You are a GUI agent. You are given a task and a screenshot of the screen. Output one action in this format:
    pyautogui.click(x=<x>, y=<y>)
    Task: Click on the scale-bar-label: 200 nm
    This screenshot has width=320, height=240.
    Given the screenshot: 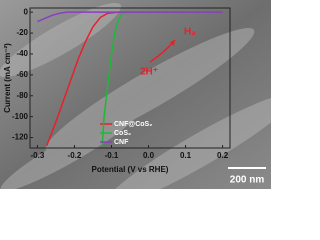 What is the action you would take?
    pyautogui.click(x=247, y=180)
    